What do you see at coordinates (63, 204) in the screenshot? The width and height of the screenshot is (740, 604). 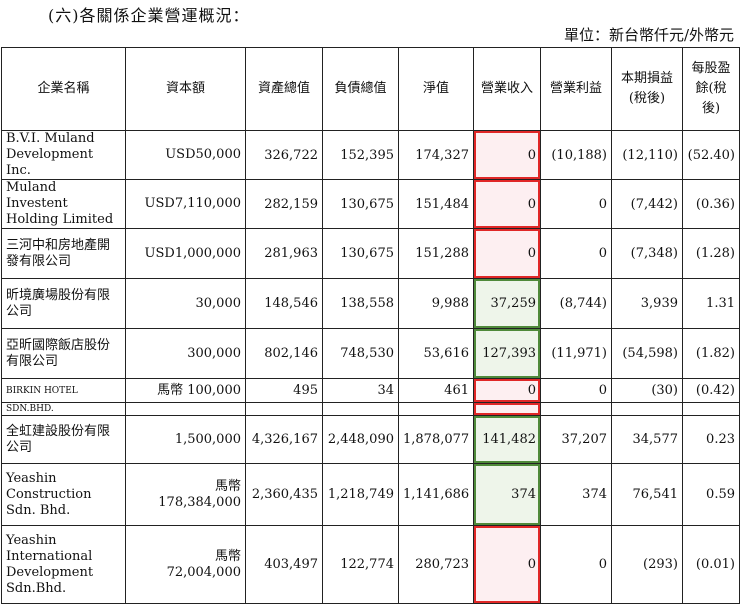 I see `company-name-cell: Muland Investent Holding Limited` at bounding box center [63, 204].